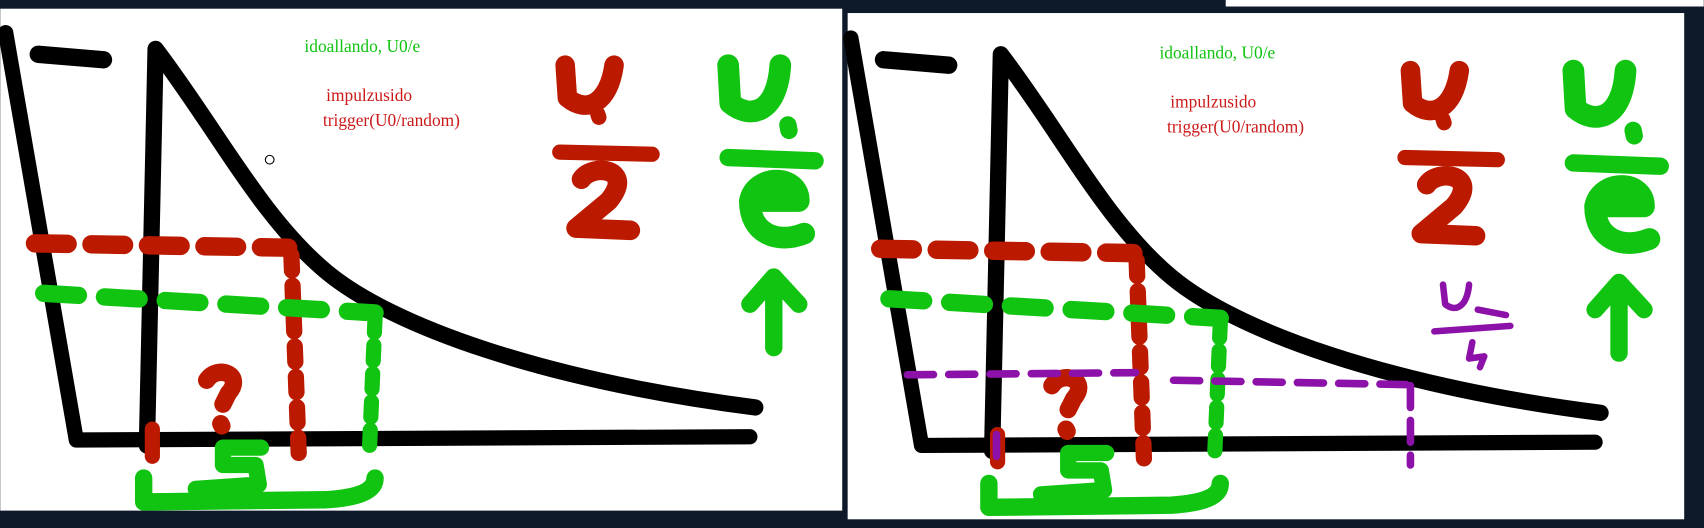 The height and width of the screenshot is (528, 1704). Describe the element at coordinates (1157, 378) in the screenshot. I see `purple-dash` at that location.